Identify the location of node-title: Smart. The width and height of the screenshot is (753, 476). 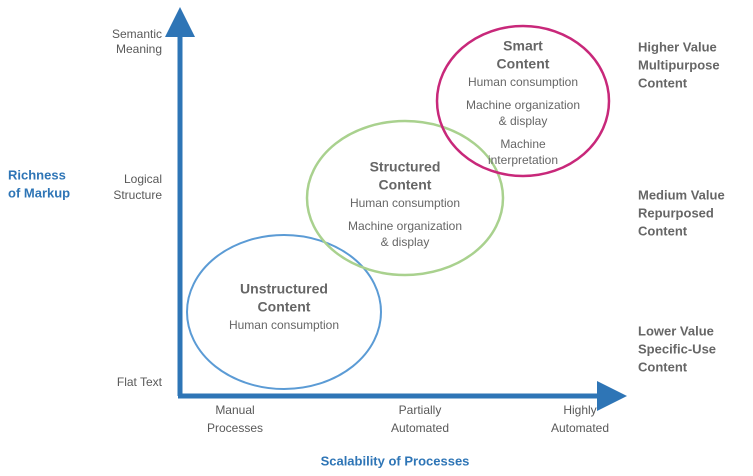
(523, 46).